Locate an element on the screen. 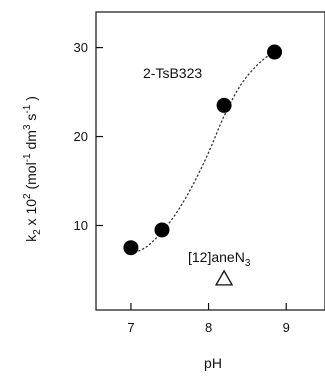 The width and height of the screenshot is (325, 380). y-tick-label-1: 20 is located at coordinates (81, 136).